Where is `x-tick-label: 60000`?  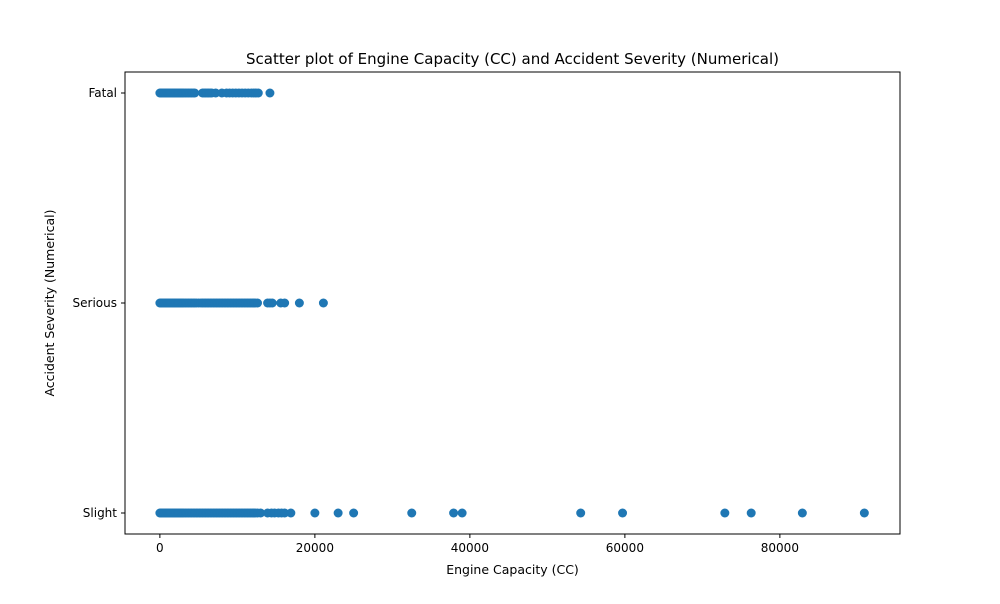 x-tick-label: 60000 is located at coordinates (625, 548).